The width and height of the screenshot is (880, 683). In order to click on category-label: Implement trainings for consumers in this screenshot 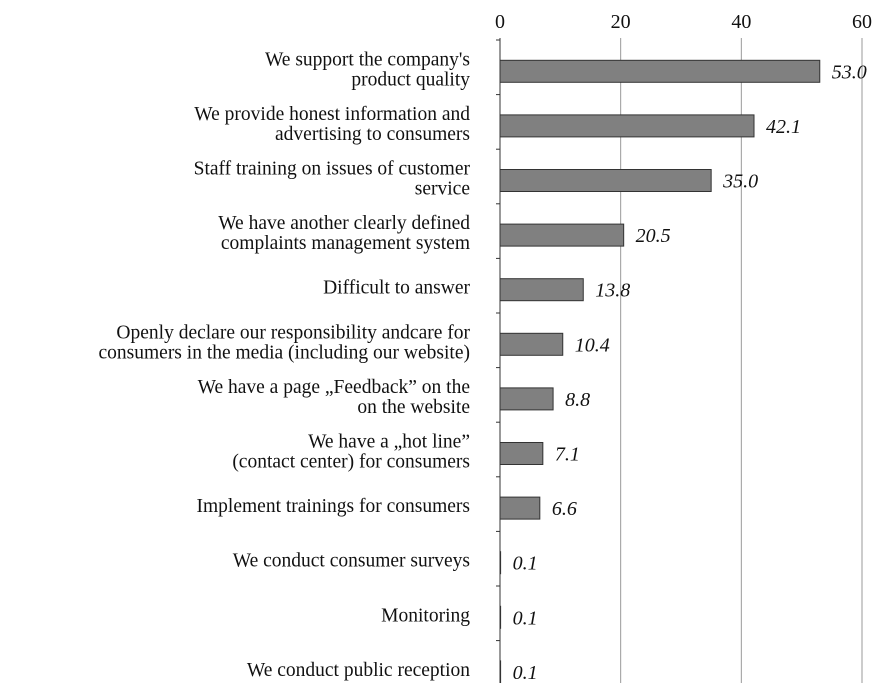, I will do `click(333, 506)`.